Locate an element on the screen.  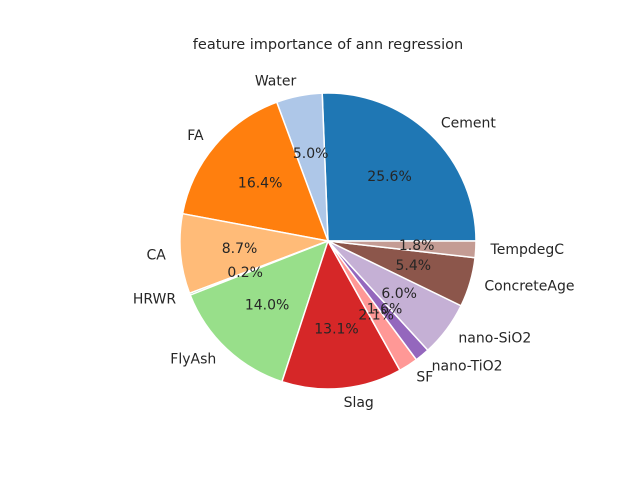
slice-pct-ca: 8.7% is located at coordinates (240, 249).